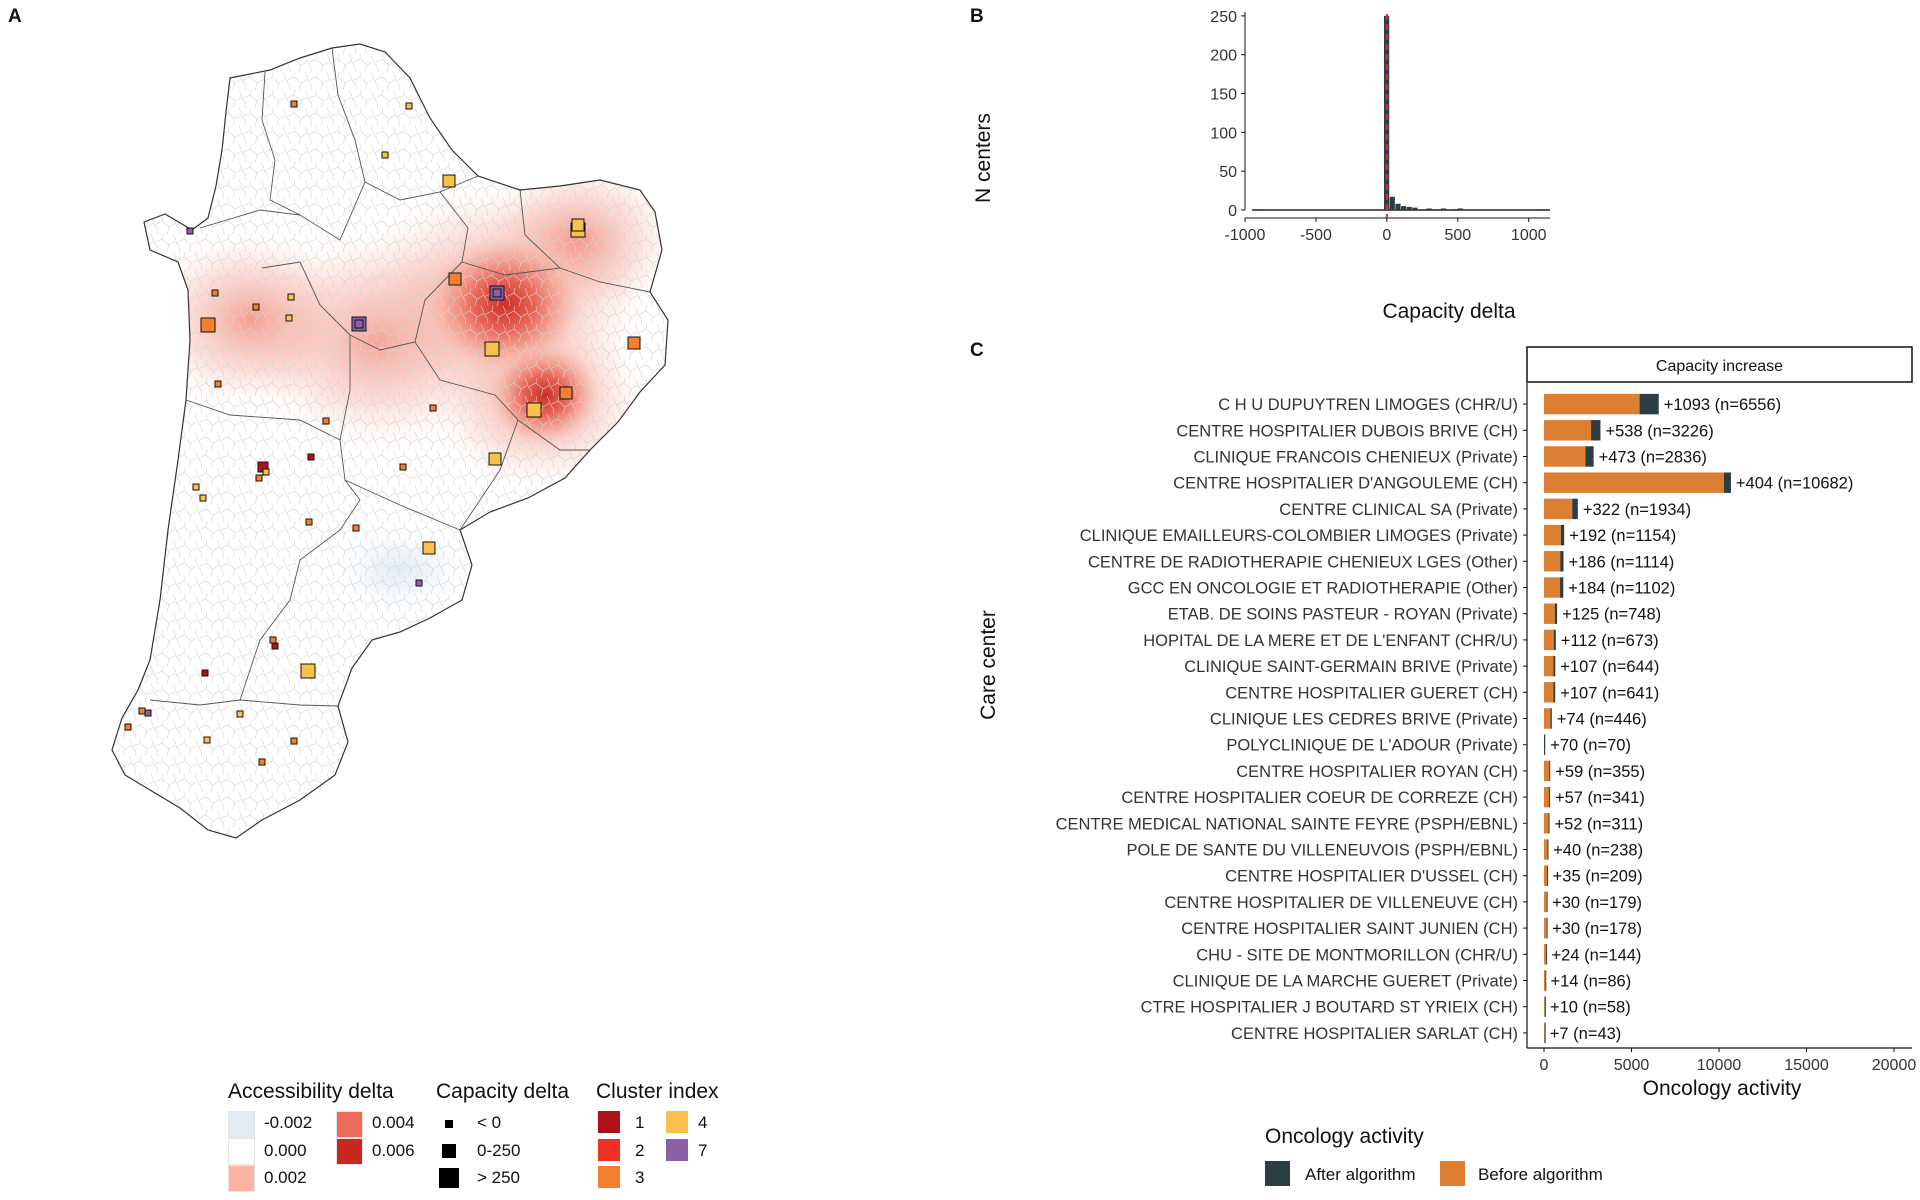 Image resolution: width=1920 pixels, height=1200 pixels. I want to click on center-name-label: CENTRE HOSPITALIER SAINT JUNIEN (CH), so click(1349, 929).